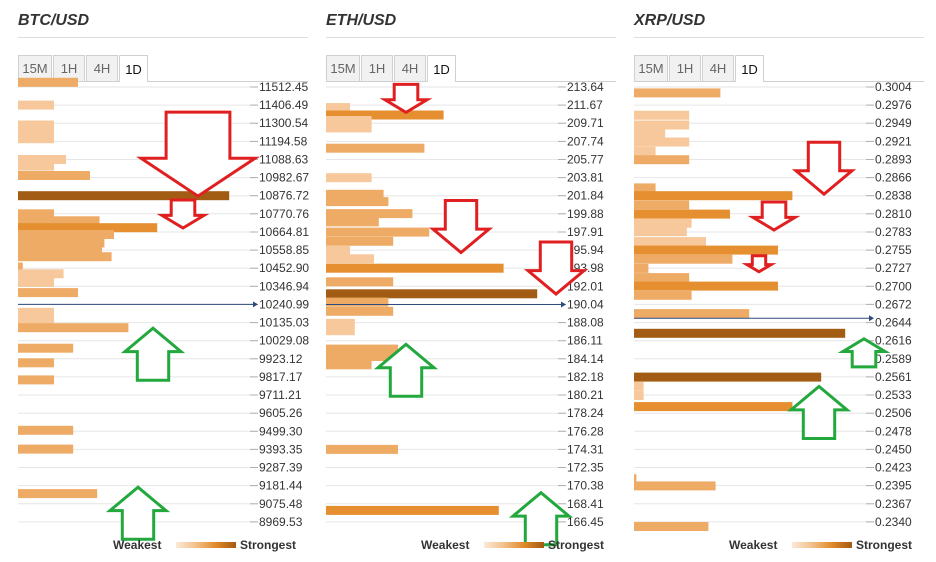 This screenshot has width=936, height=562. I want to click on price-level-label: 190.04, so click(585, 304).